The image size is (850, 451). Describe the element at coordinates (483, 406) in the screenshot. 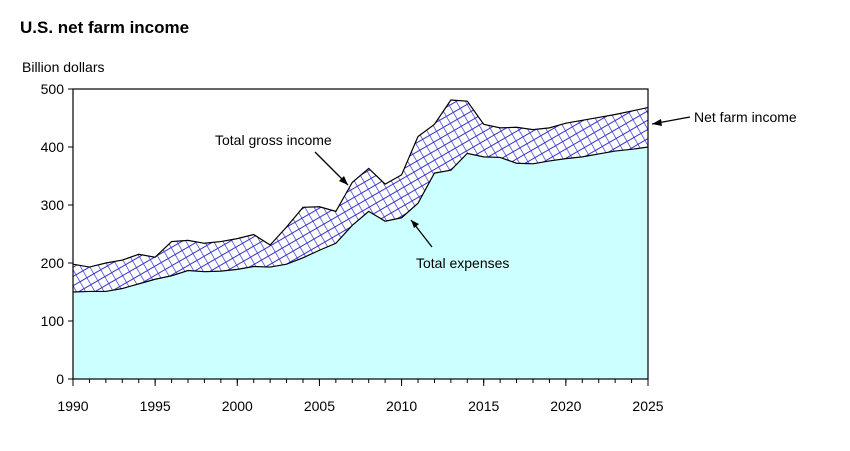

I see `x-tick-label: 2015` at that location.